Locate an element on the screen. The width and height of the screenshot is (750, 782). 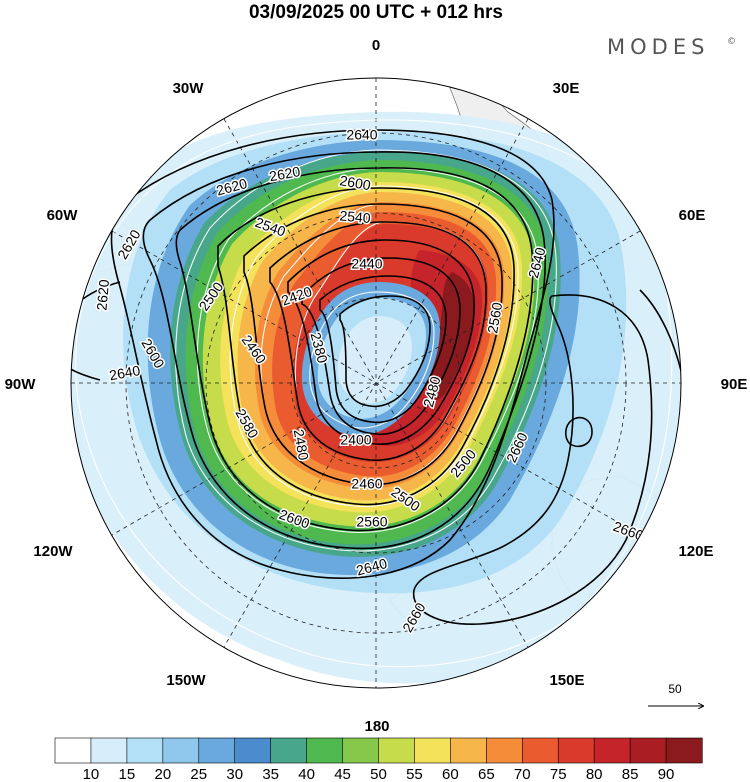
lon-label-120w: 120W is located at coordinates (53, 551).